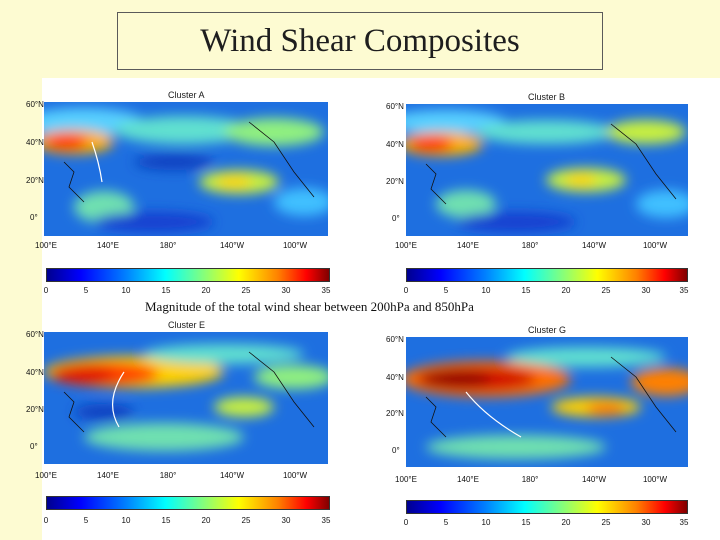 The image size is (720, 540). What do you see at coordinates (547, 507) in the screenshot?
I see `colorbar-g` at bounding box center [547, 507].